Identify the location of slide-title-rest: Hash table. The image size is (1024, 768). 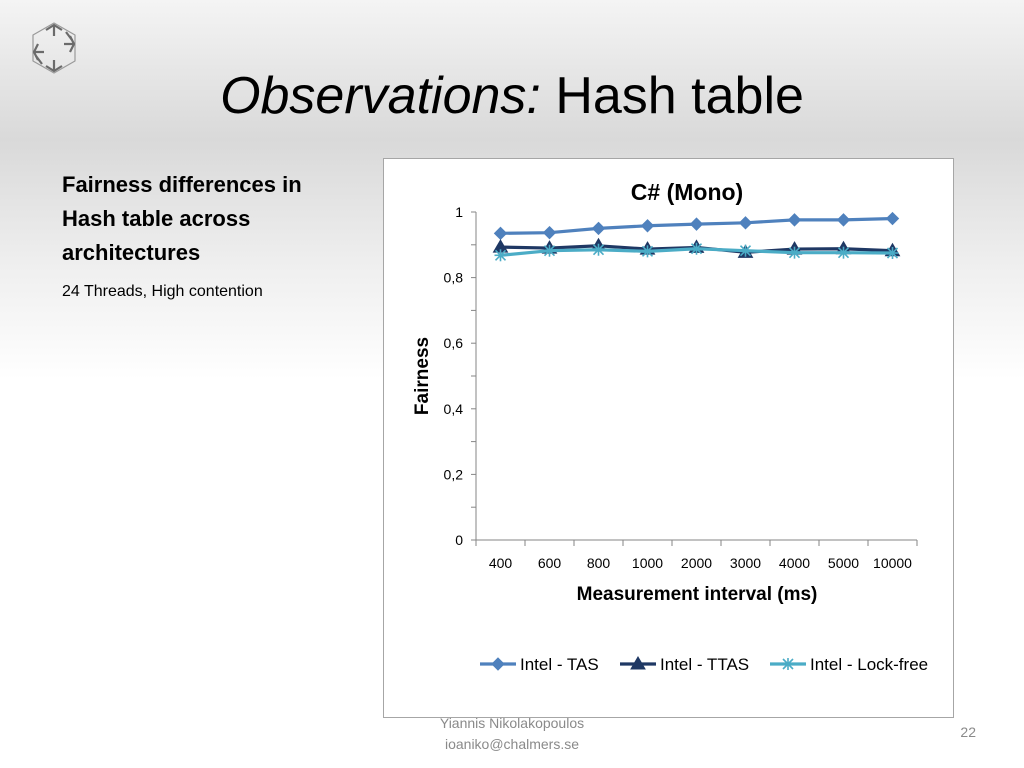
(672, 96).